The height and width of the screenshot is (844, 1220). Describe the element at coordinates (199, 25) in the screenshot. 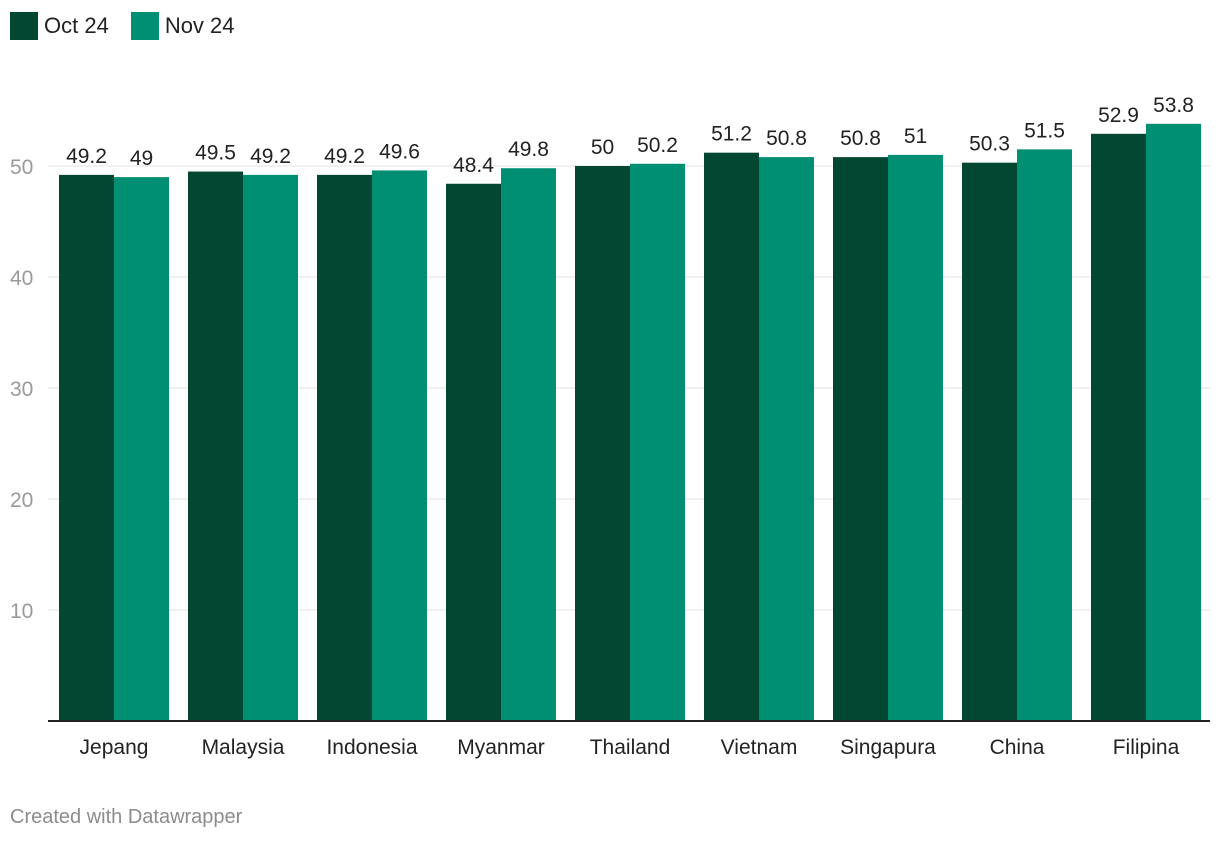

I see `legend-label-nov-24: Nov 24` at that location.